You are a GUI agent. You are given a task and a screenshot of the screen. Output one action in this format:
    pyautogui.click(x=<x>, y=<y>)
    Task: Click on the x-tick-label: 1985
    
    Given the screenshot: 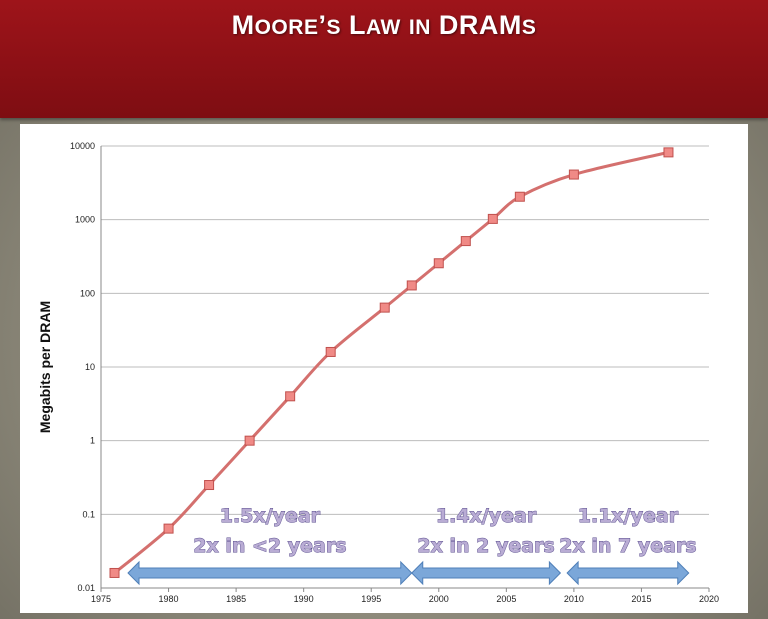 What is the action you would take?
    pyautogui.click(x=236, y=599)
    